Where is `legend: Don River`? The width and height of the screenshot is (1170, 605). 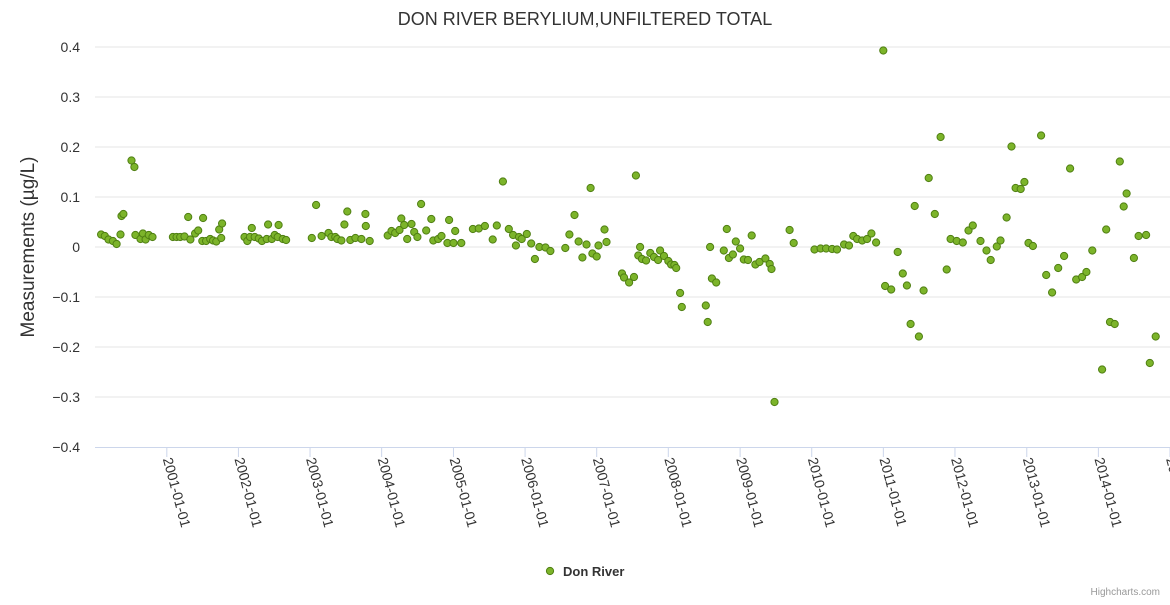 legend: Don River is located at coordinates (584, 571).